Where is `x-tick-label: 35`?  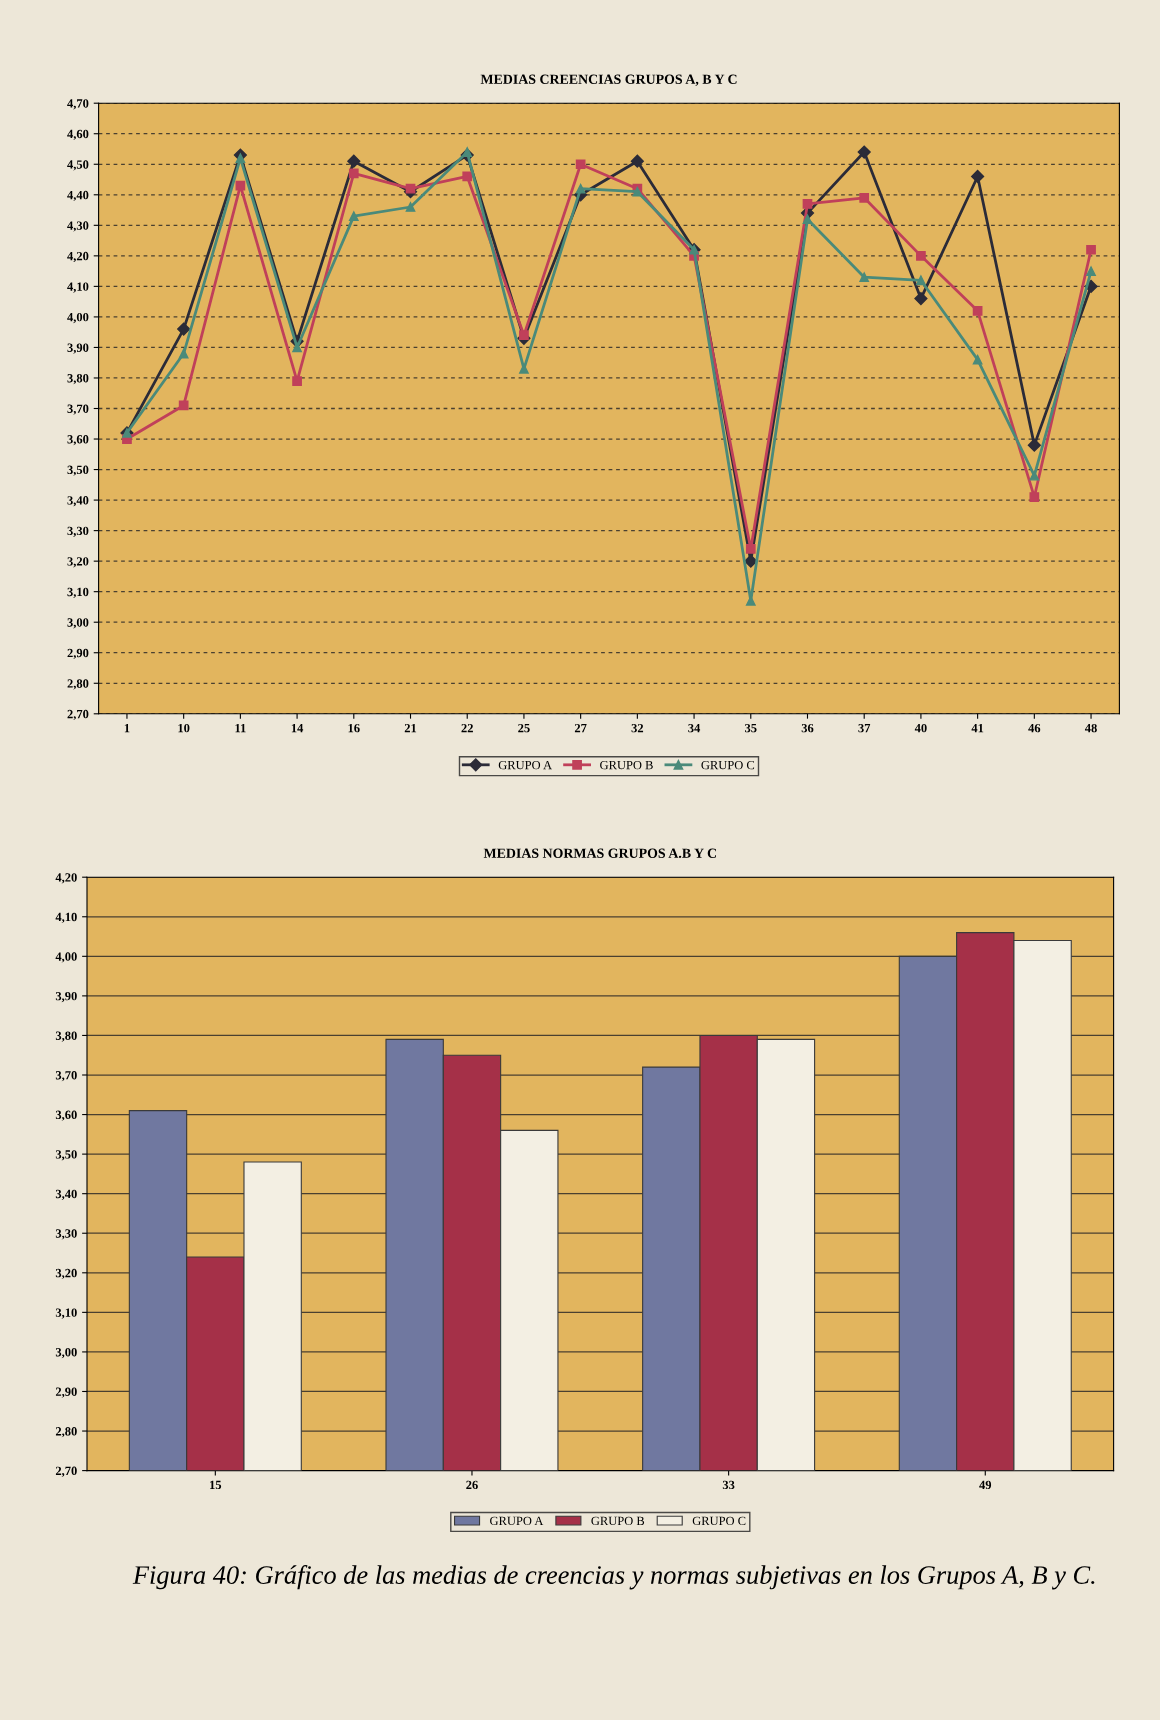 x-tick-label: 35 is located at coordinates (751, 728).